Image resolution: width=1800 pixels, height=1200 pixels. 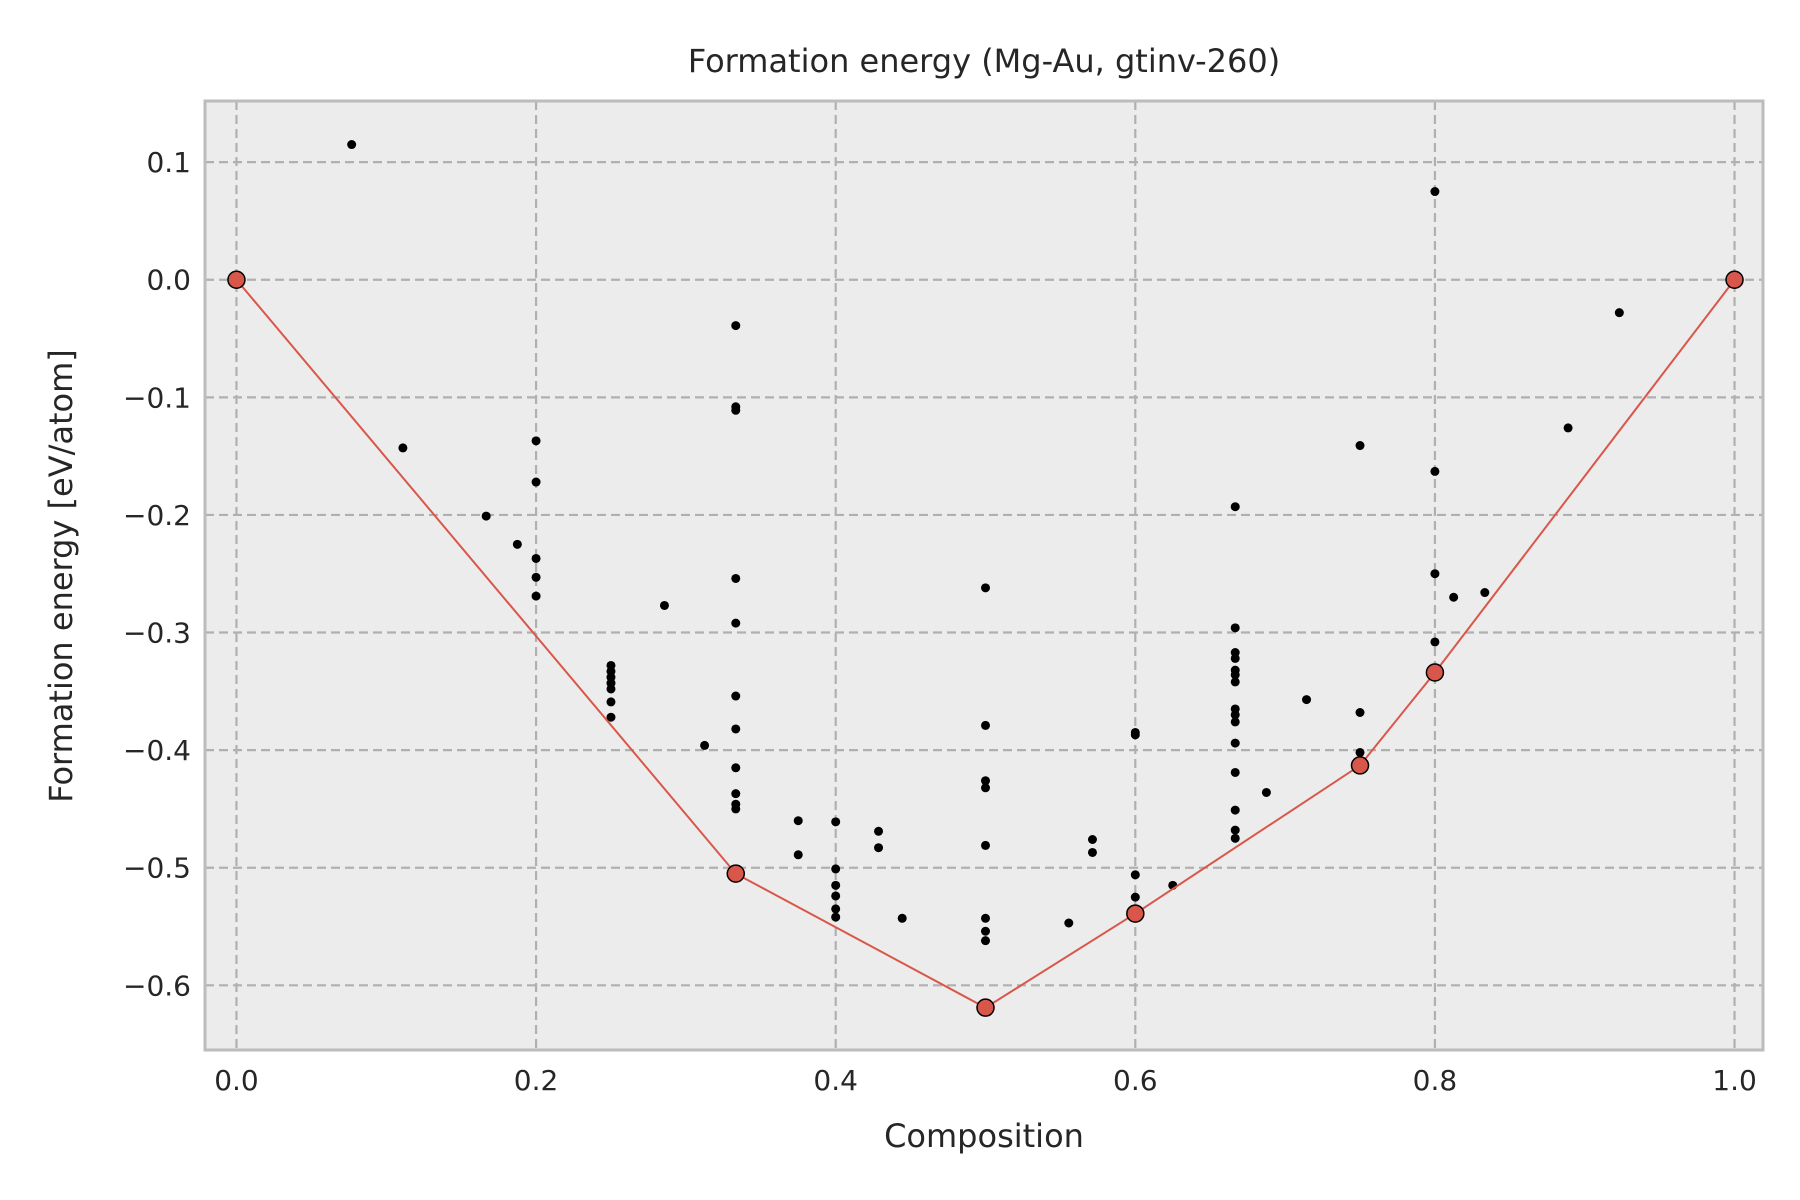 What do you see at coordinates (984, 1136) in the screenshot?
I see `x-axis-label: Composition` at bounding box center [984, 1136].